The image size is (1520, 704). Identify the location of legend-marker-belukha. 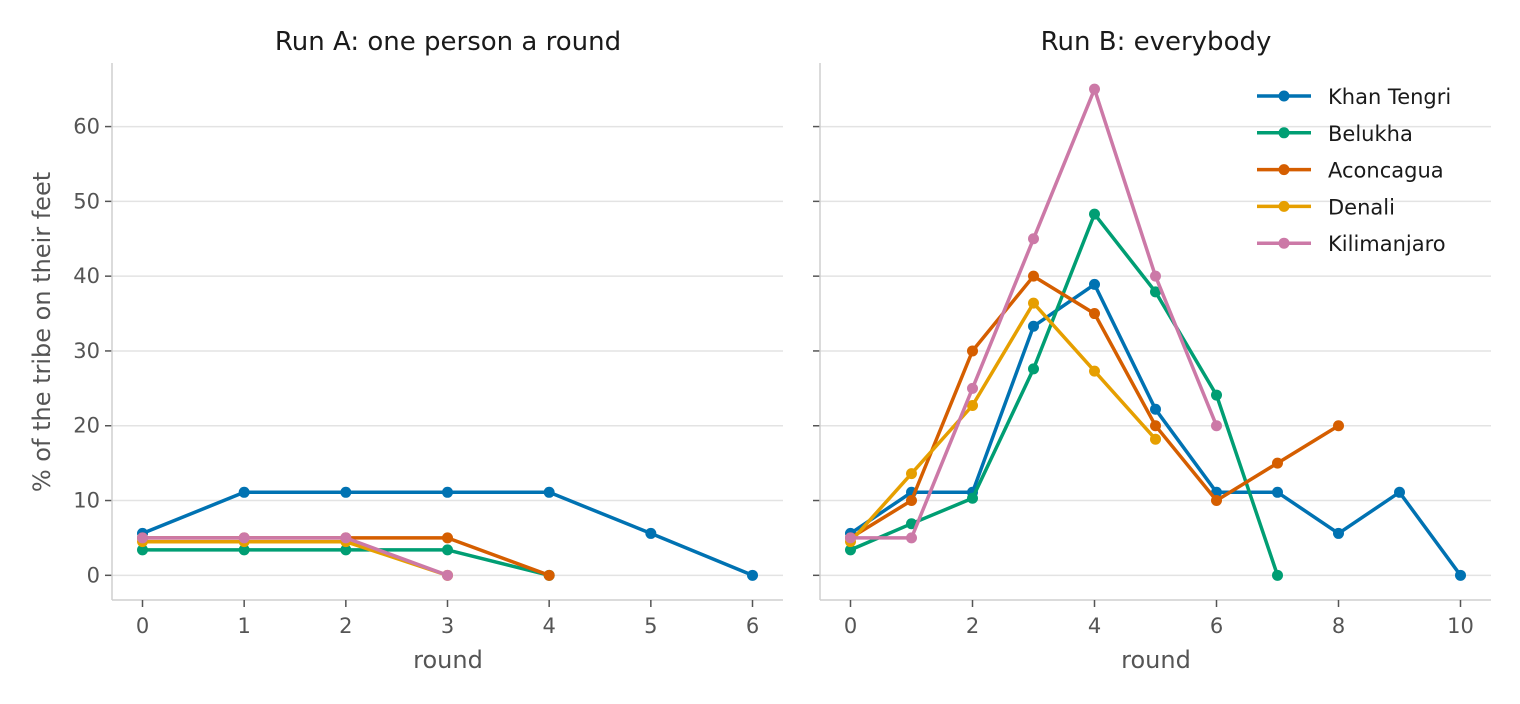
(1284, 133).